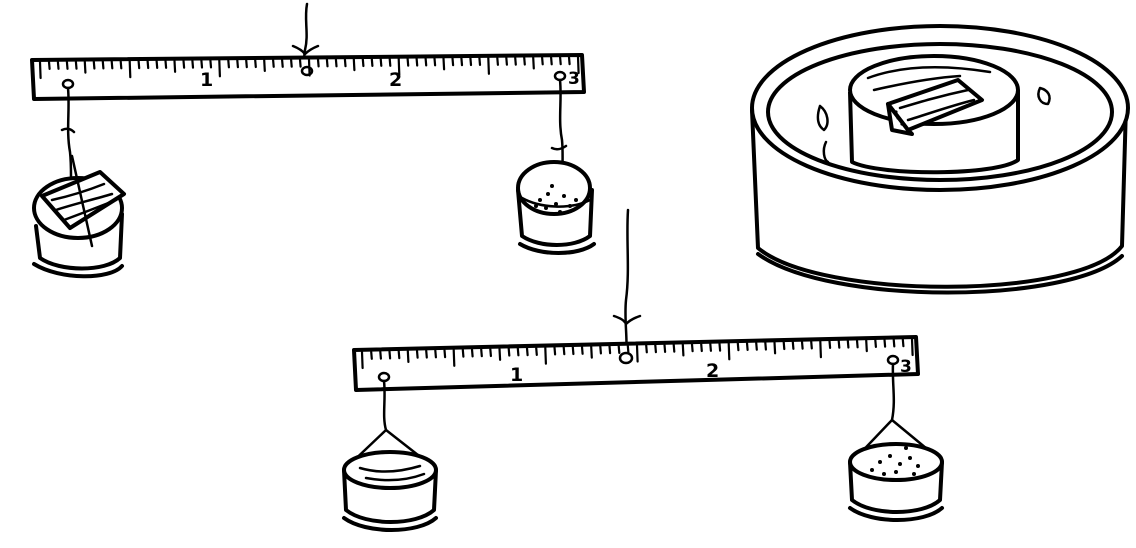  Describe the element at coordinates (309, 67) in the screenshot. I see `top-ruler-ticks` at that location.